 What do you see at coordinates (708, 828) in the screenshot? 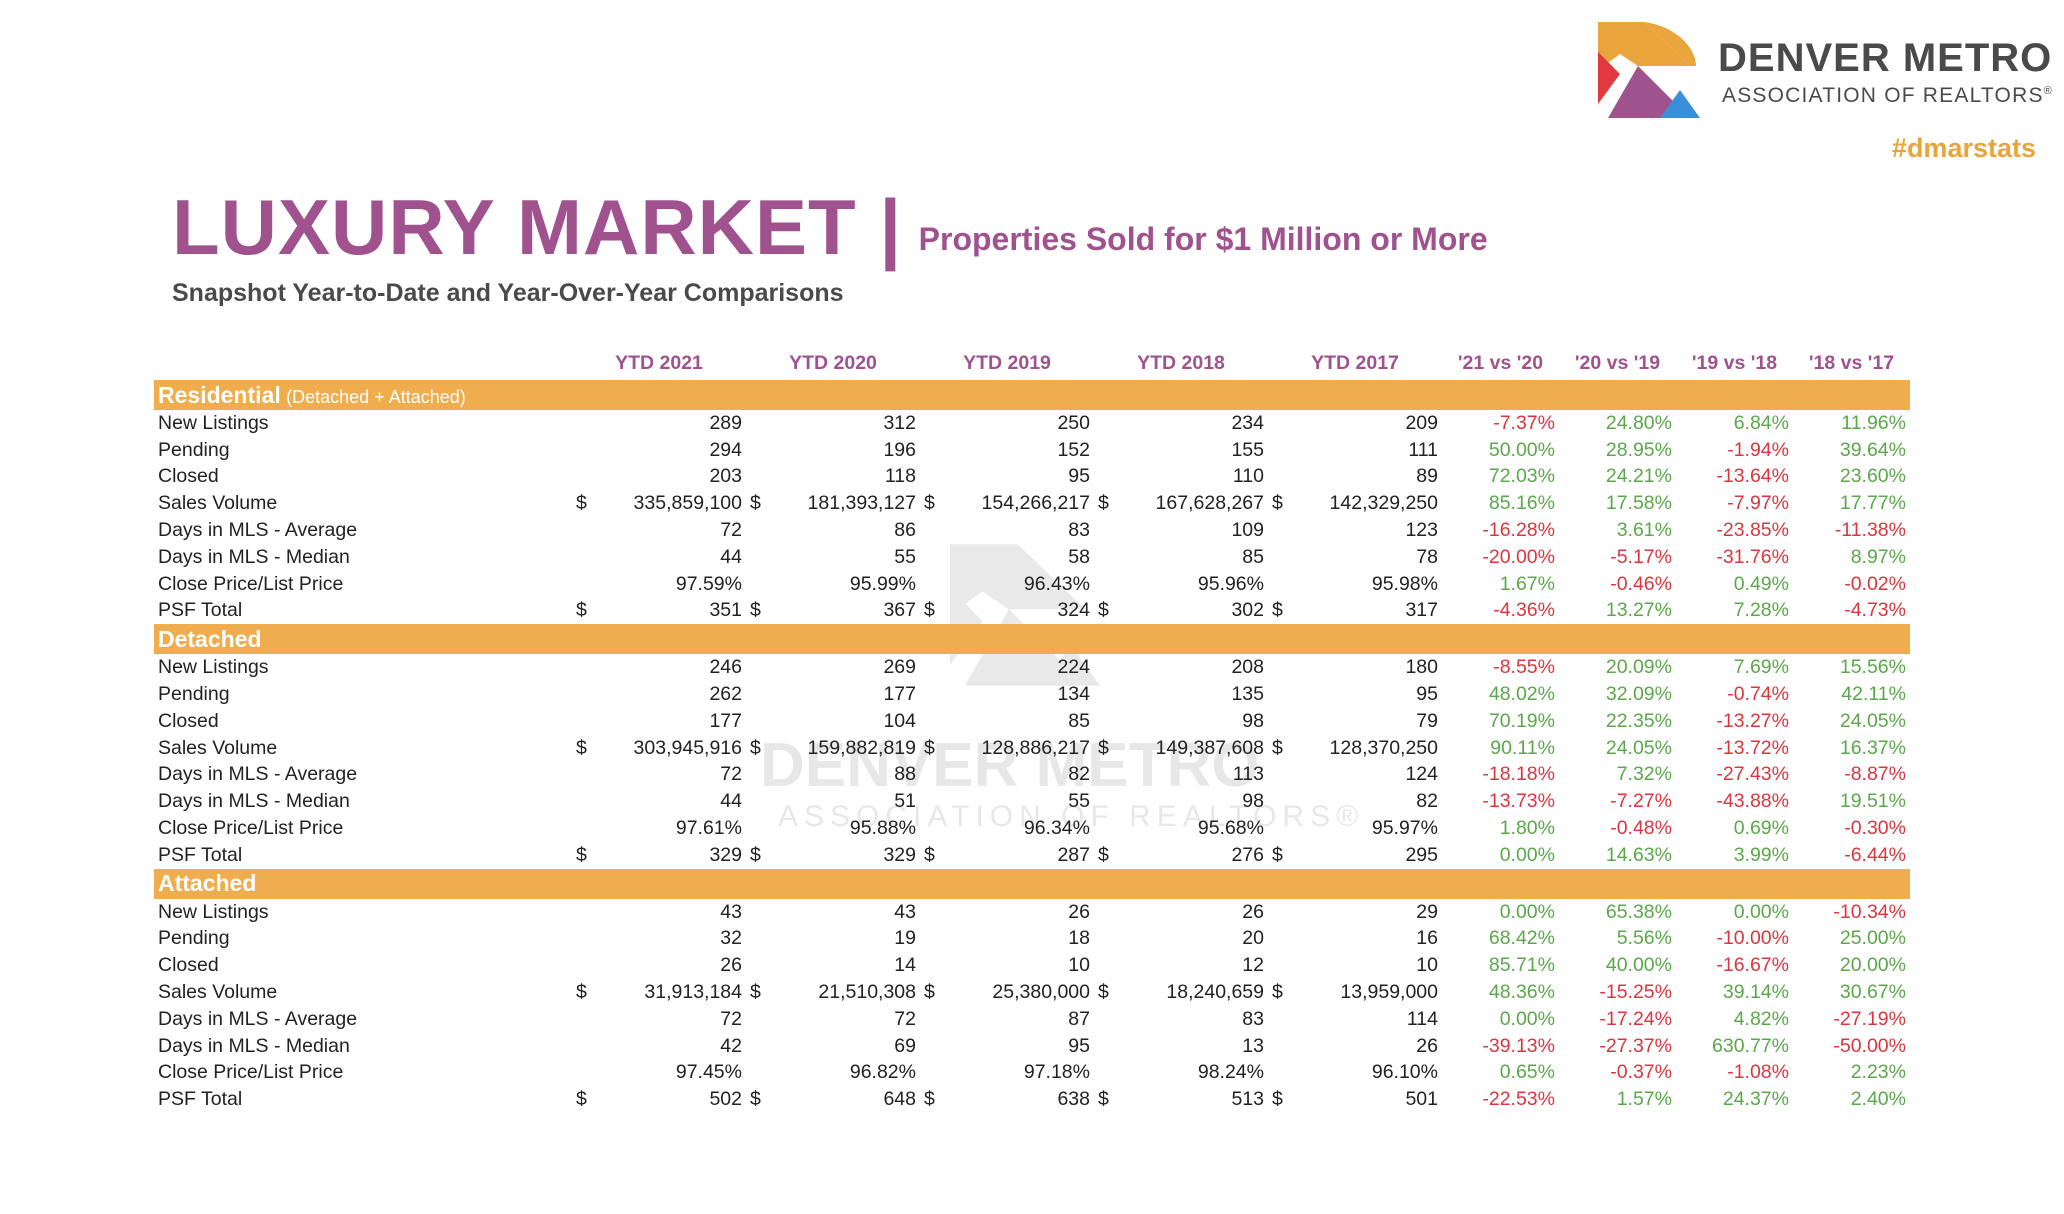
I see `value-cell: 97.61%` at bounding box center [708, 828].